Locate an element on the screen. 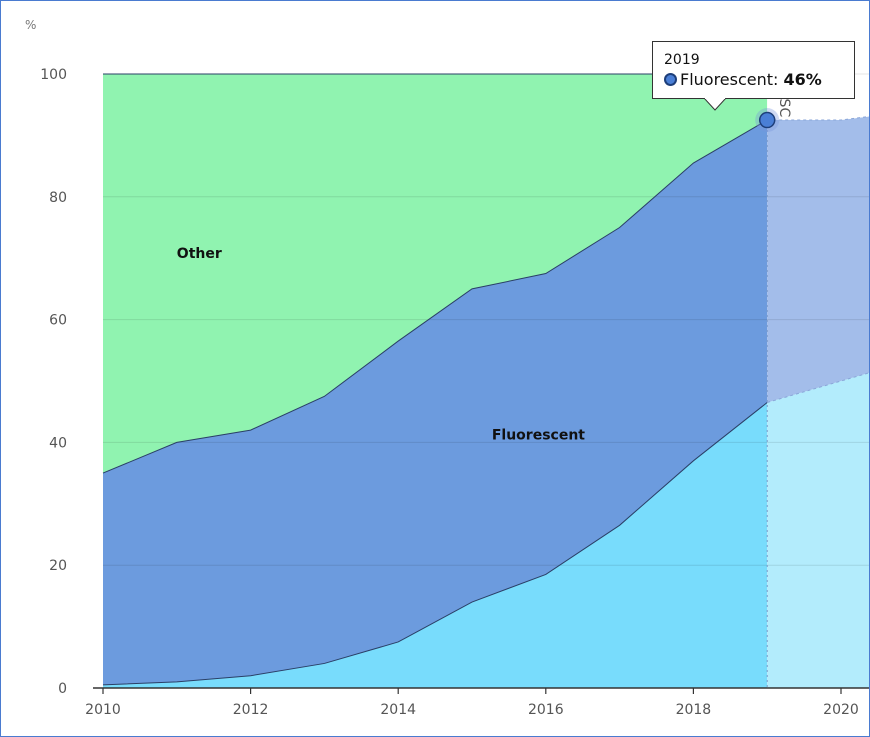  highlight-layer is located at coordinates (767, 120).